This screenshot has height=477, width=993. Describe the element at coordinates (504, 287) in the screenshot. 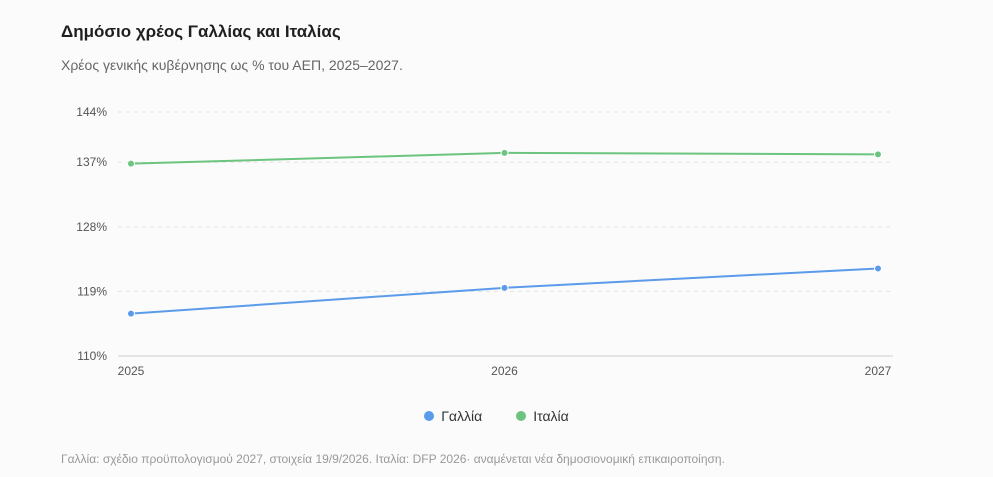

I see `data-point-france-2026` at that location.